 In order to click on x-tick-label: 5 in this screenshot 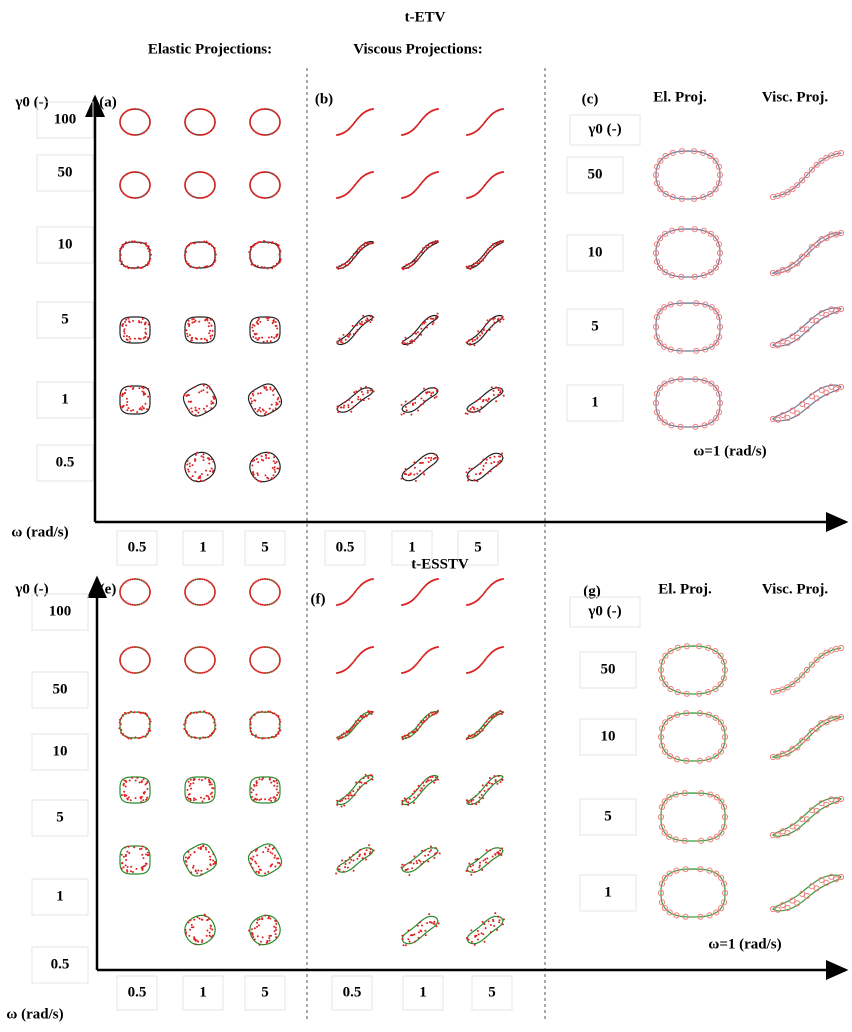, I will do `click(265, 992)`.